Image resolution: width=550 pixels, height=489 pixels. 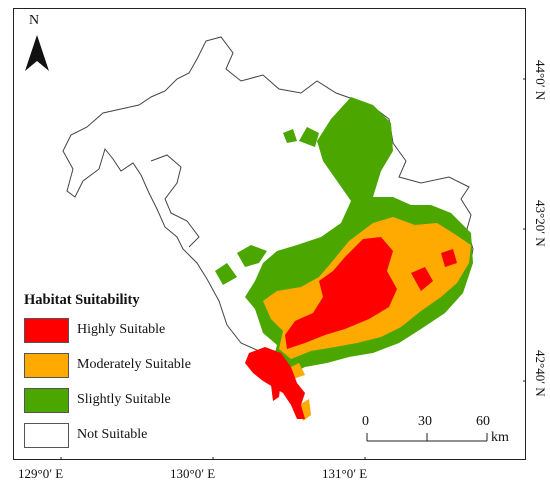 What do you see at coordinates (345, 473) in the screenshot?
I see `longitude-label-131: 131°0′ E` at bounding box center [345, 473].